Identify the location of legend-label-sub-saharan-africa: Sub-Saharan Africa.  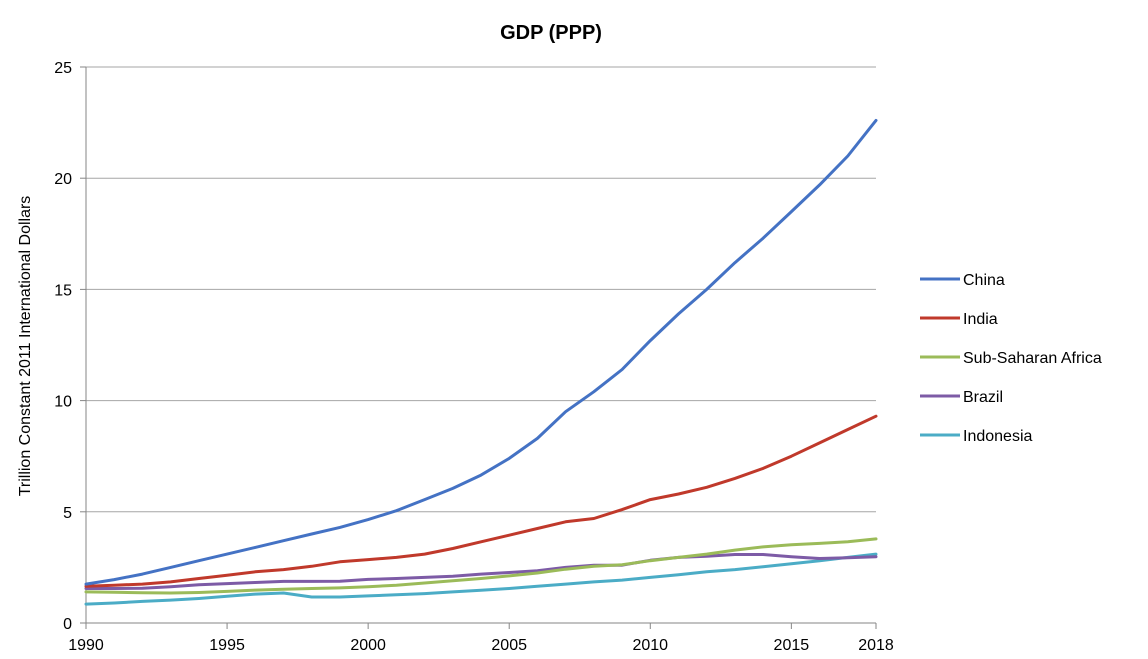
(1032, 358).